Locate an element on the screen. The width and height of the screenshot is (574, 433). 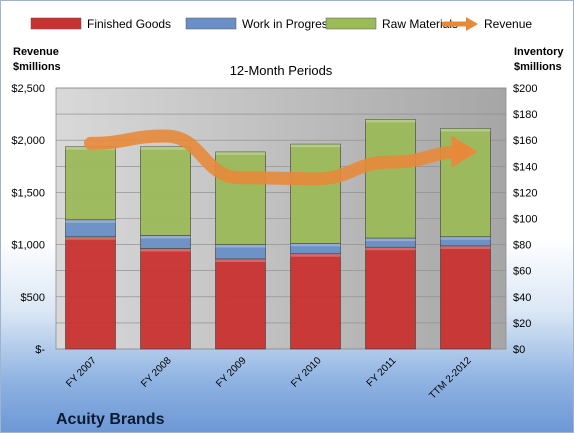
right-tick-label-2: $40 is located at coordinates (522, 298).